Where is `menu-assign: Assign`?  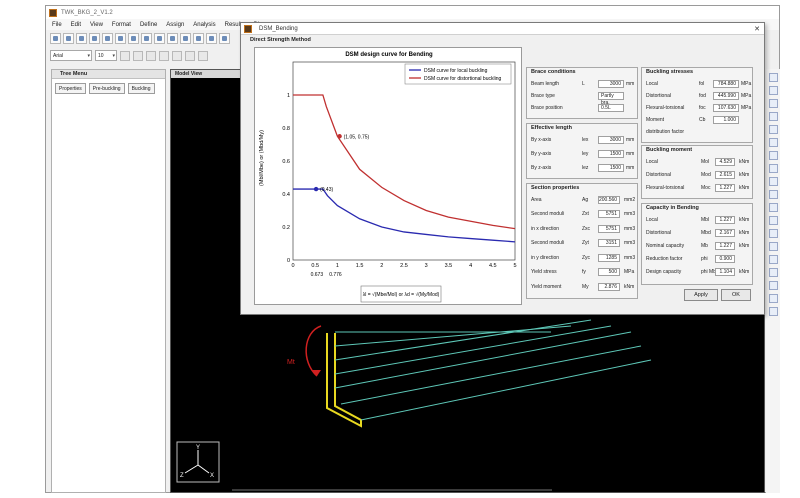
menu-assign: Assign is located at coordinates (175, 24).